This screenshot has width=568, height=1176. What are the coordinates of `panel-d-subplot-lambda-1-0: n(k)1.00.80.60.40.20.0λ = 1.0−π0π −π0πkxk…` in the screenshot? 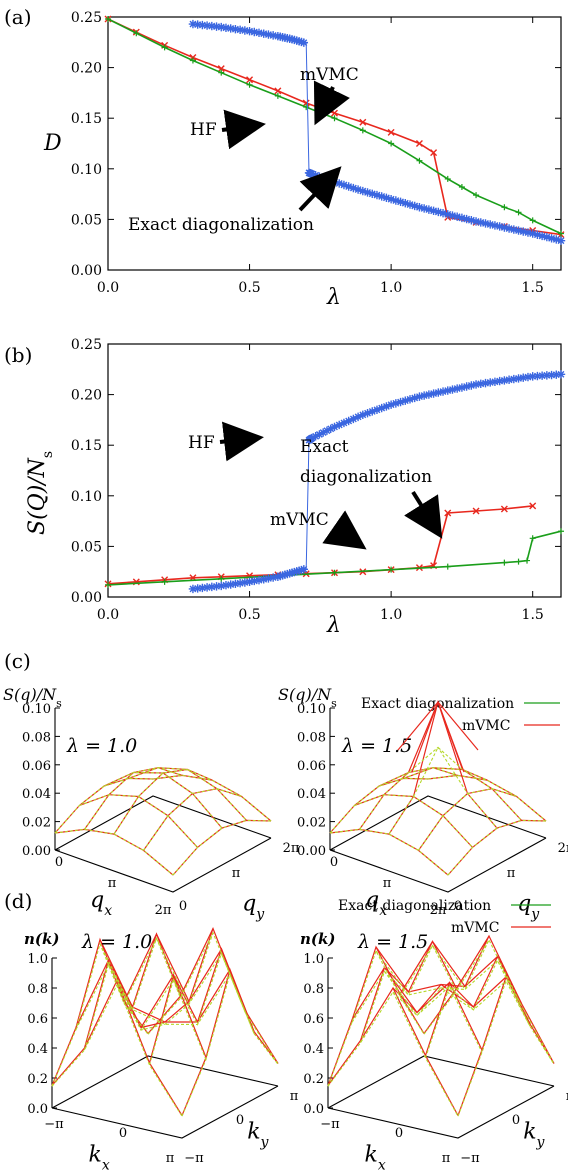 It's located at (161, 1050).